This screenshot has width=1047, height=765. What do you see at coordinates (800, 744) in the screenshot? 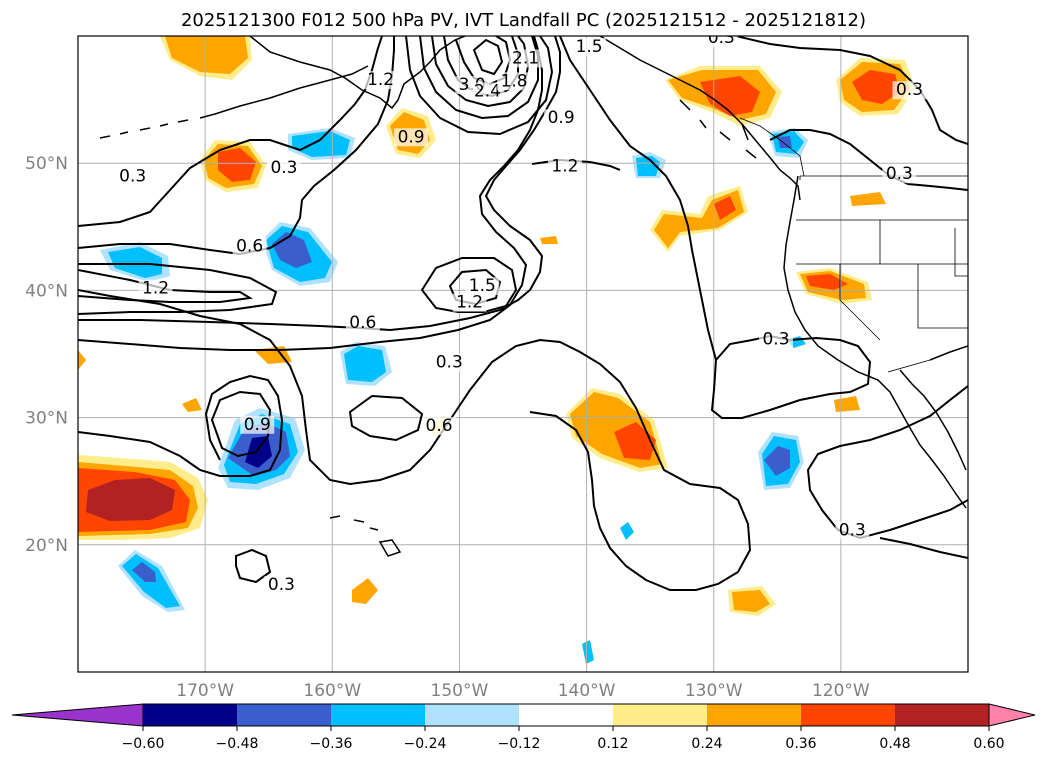
I see `colorbar-tick-label: 0.36` at bounding box center [800, 744].